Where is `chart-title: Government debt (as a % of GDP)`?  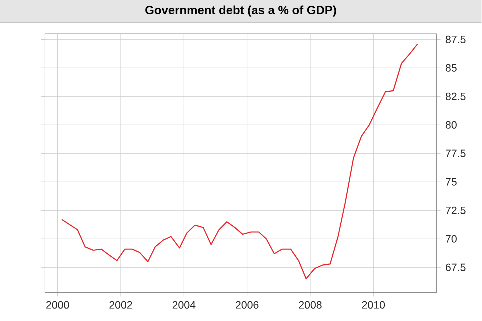
chart-title: Government debt (as a % of GDP) is located at coordinates (241, 12).